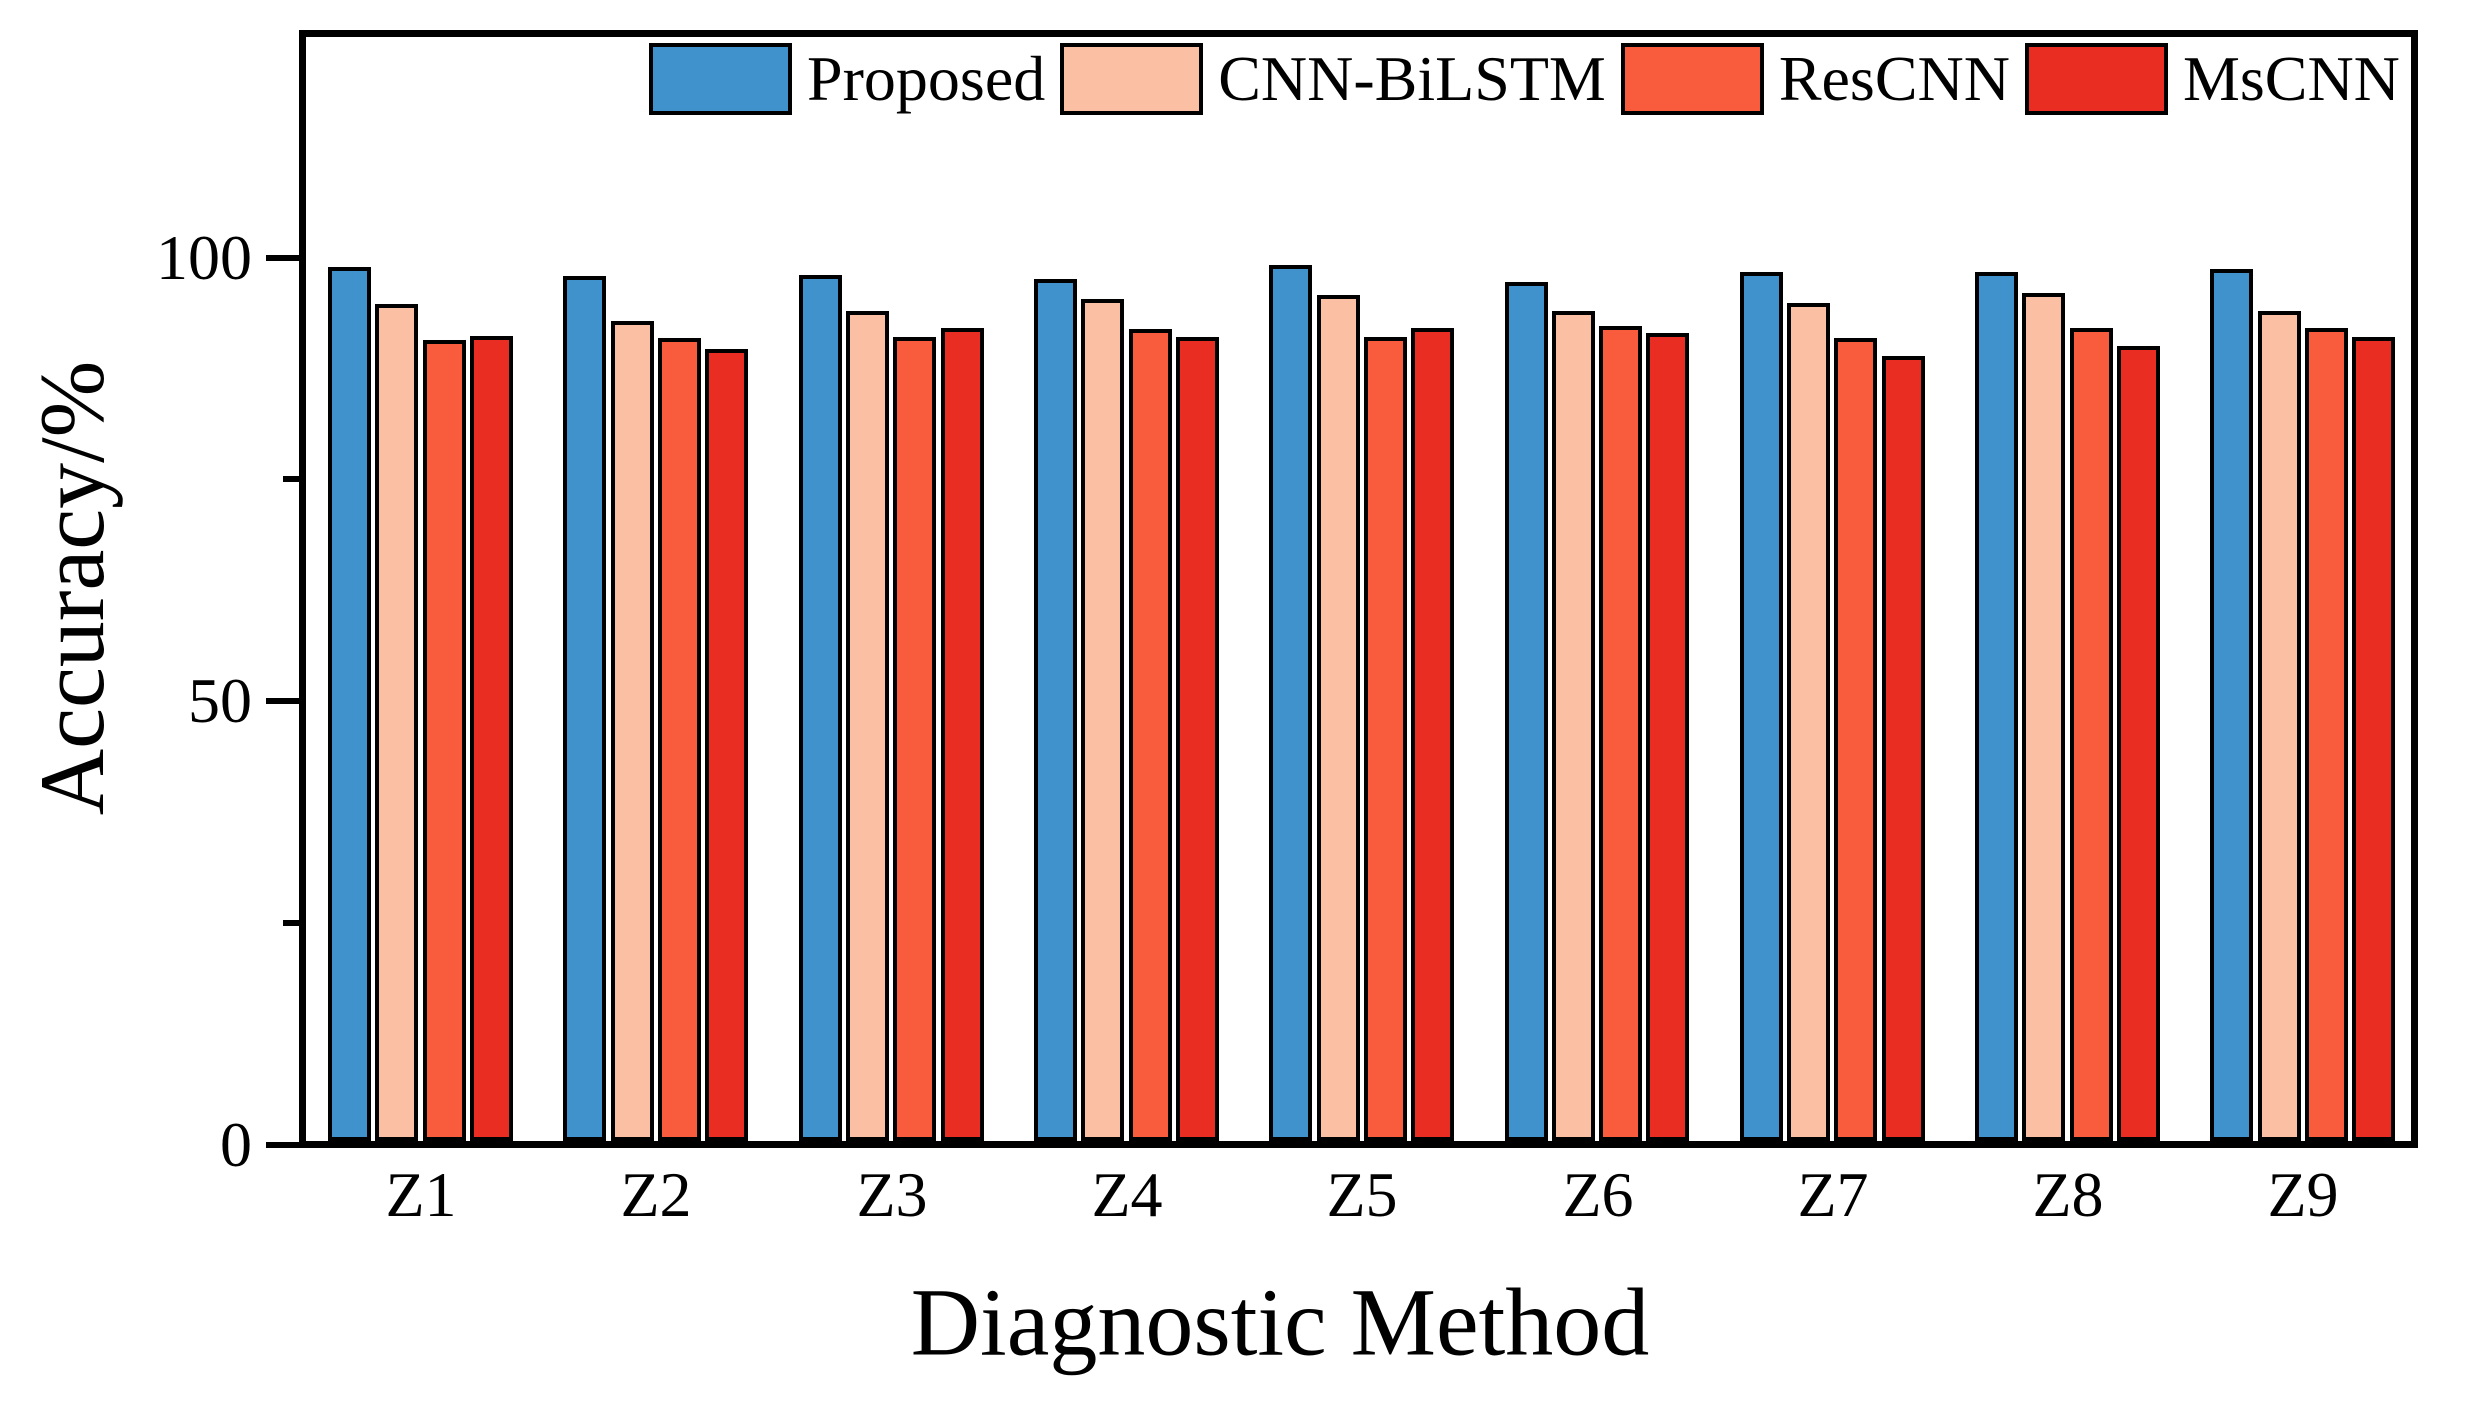 The height and width of the screenshot is (1417, 2472). Describe the element at coordinates (349, 704) in the screenshot. I see `bar-z1-proposed` at that location.